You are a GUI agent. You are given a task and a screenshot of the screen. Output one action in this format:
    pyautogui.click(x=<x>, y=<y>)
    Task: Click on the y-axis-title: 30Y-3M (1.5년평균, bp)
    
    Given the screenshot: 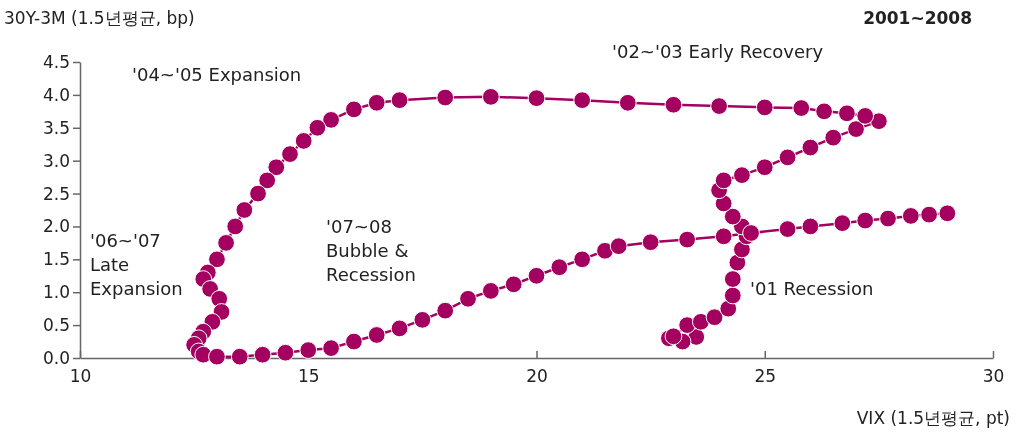 What is the action you would take?
    pyautogui.click(x=99, y=18)
    